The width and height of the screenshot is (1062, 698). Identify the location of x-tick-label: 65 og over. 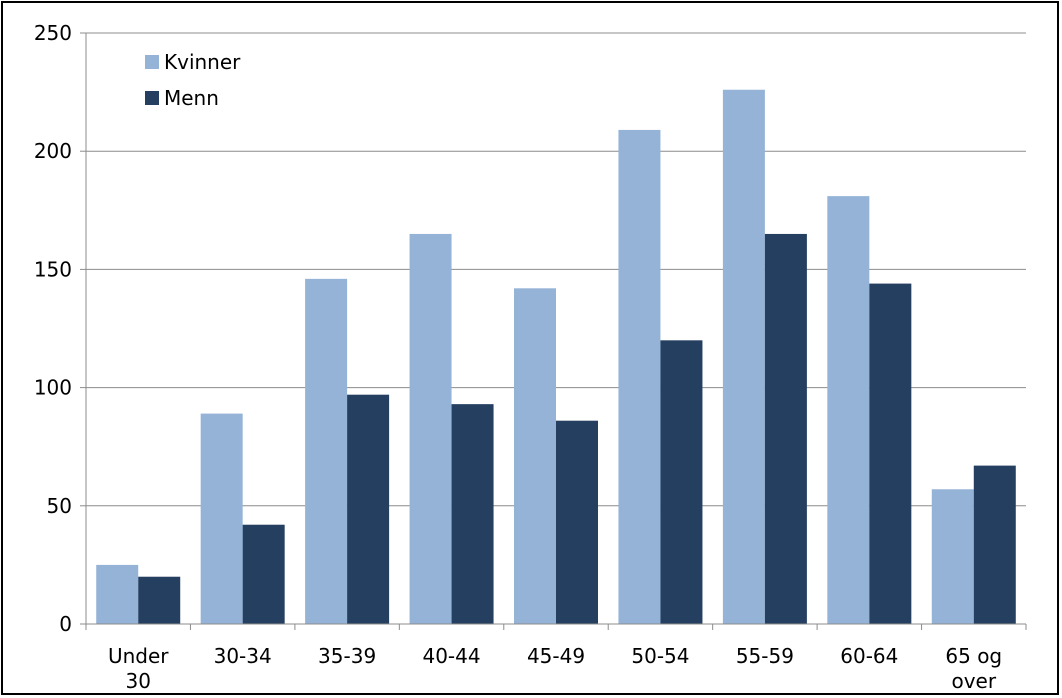
(973, 668).